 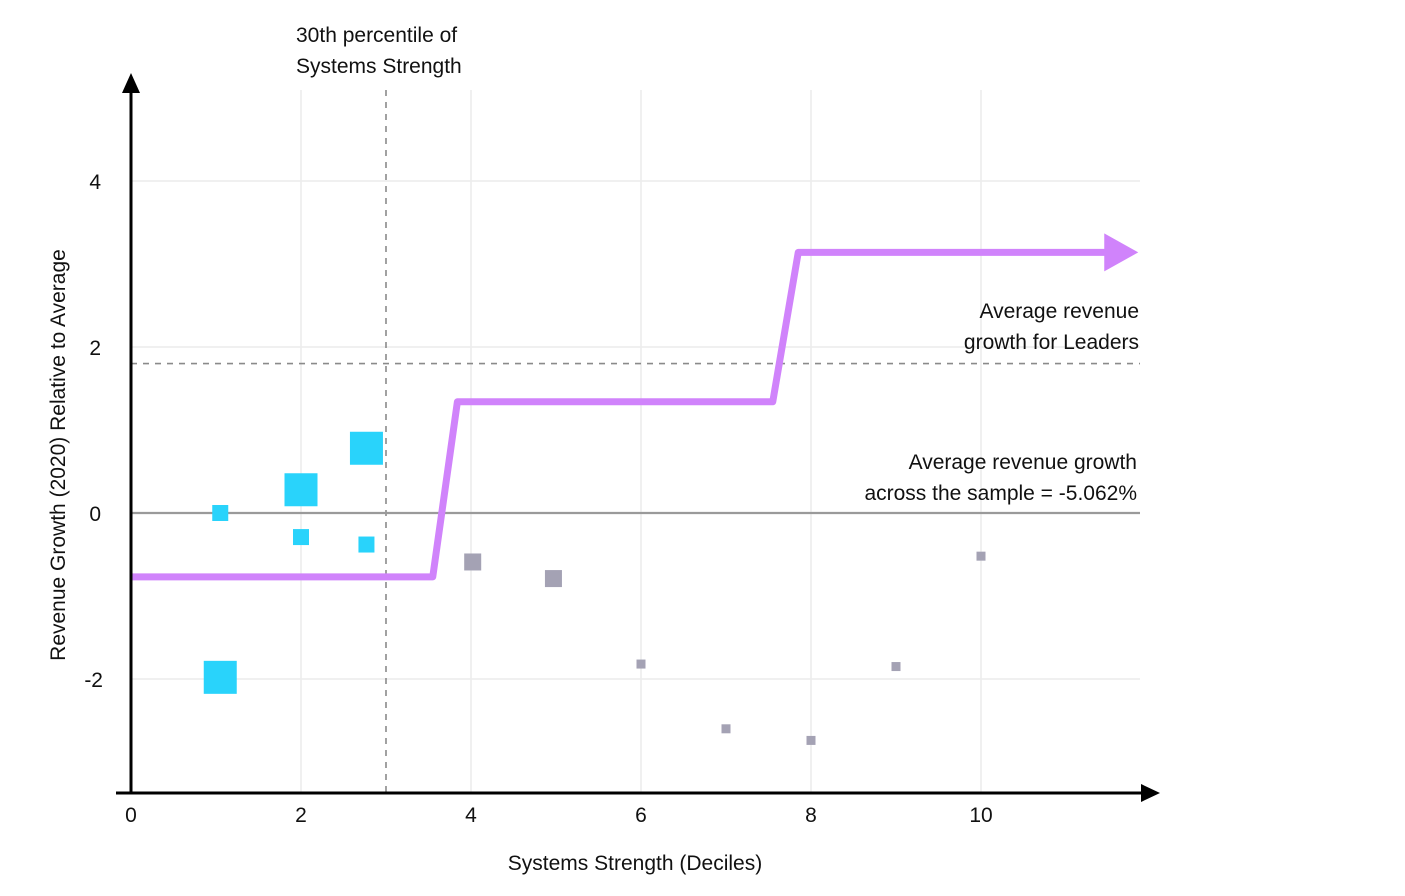 What do you see at coordinates (471, 815) in the screenshot?
I see `x-tick-label: 4` at bounding box center [471, 815].